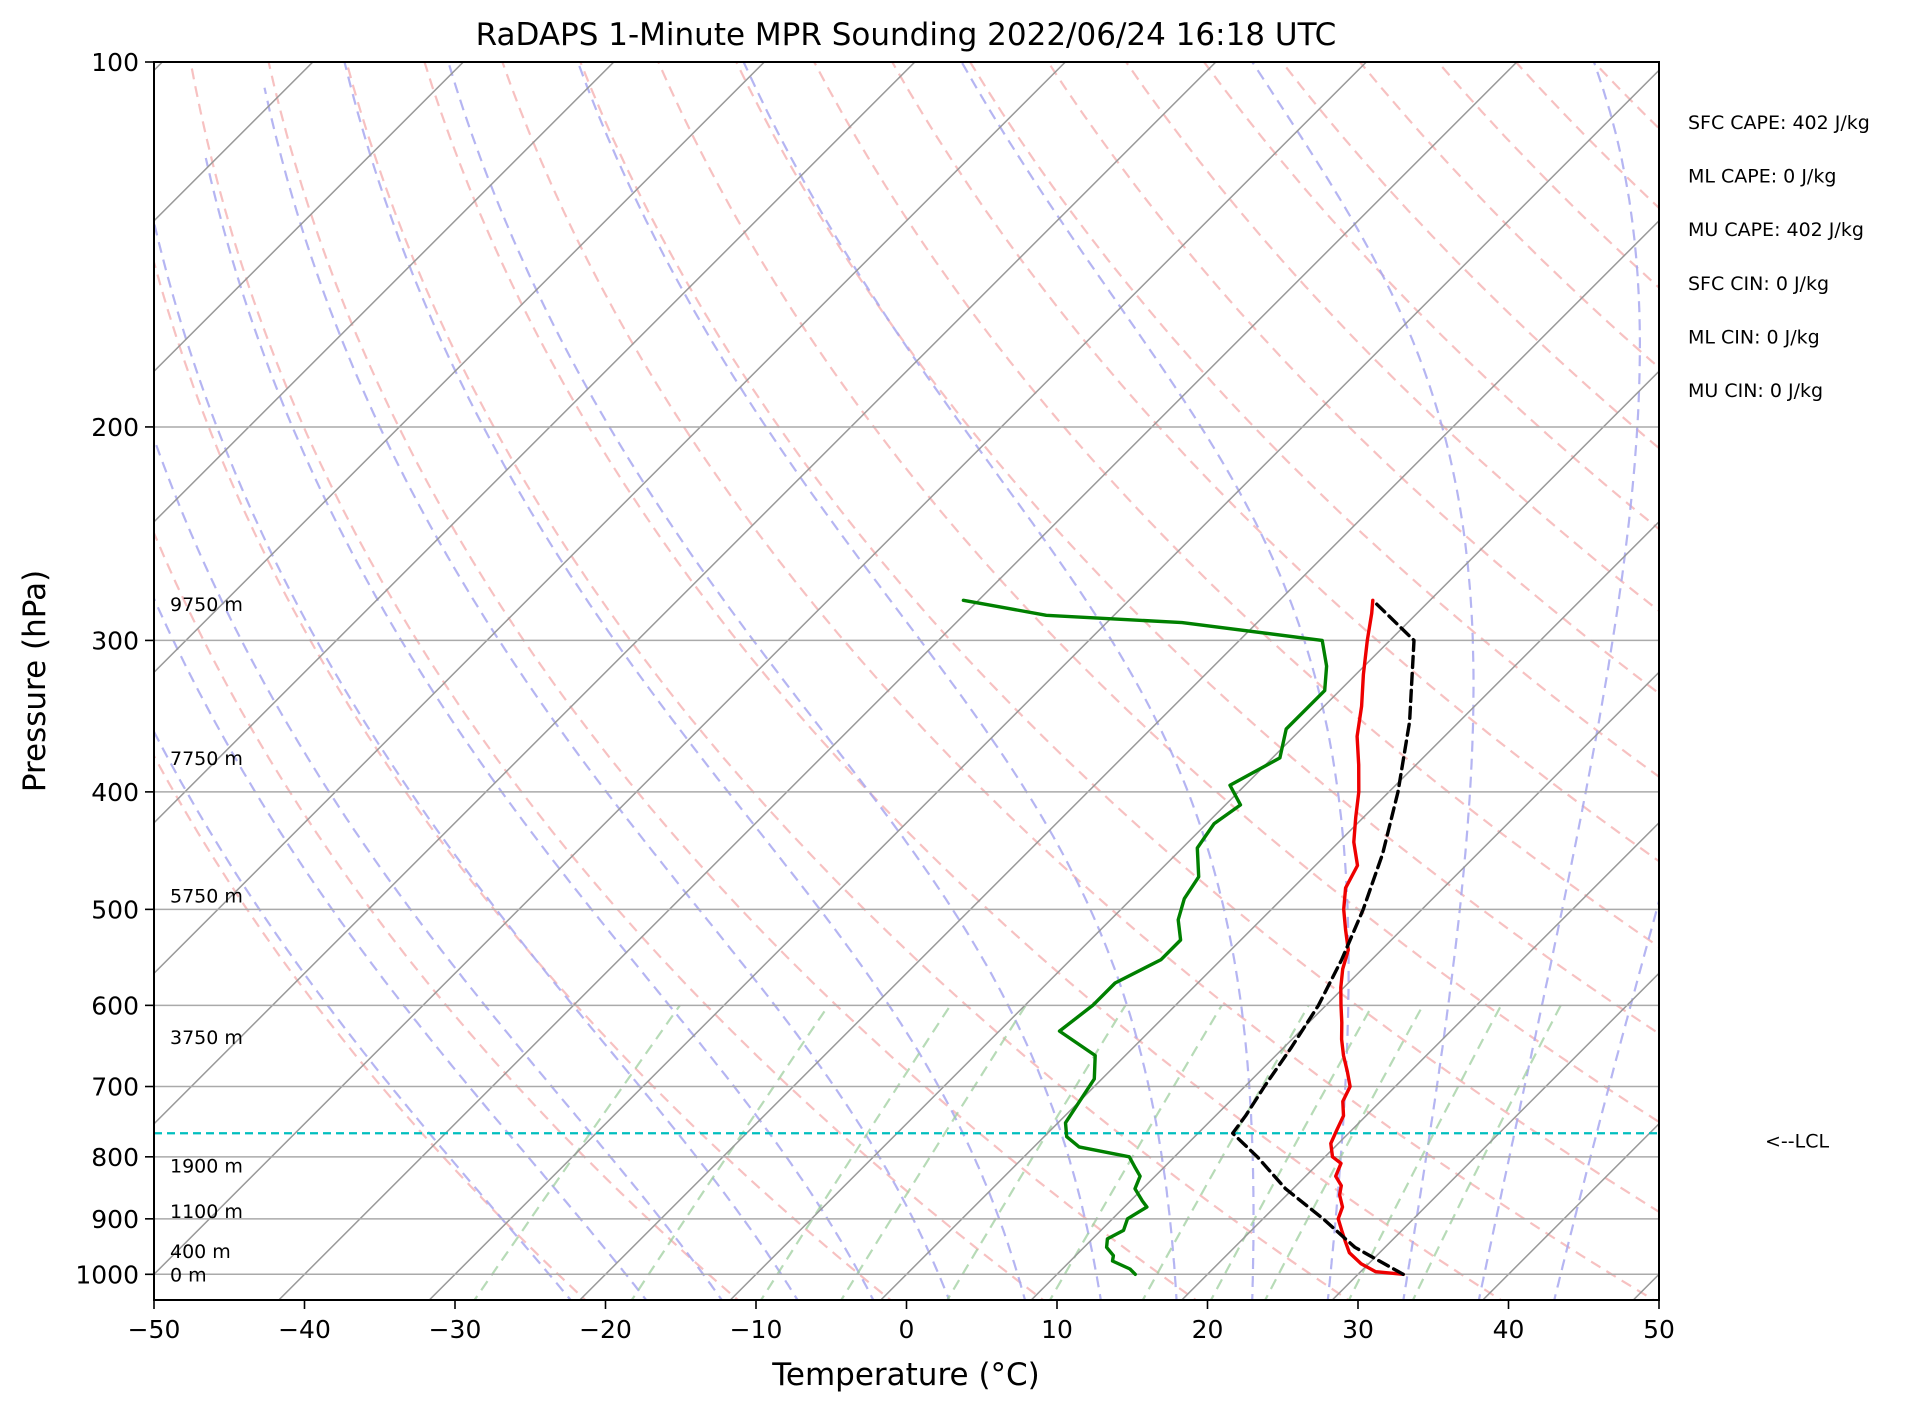  I want to click on y-tick-label: 800, so click(115, 1157).